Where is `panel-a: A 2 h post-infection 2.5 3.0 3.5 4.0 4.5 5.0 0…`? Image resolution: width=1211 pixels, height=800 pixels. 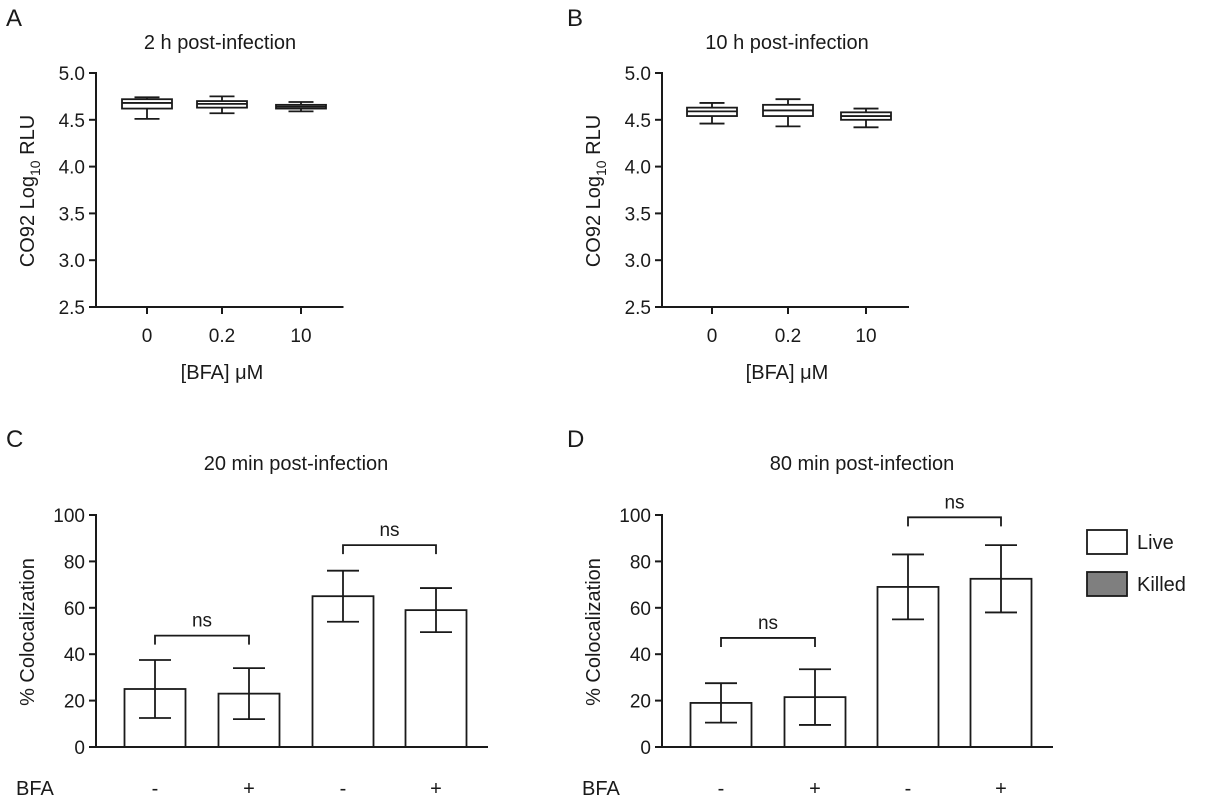 panel-a: A 2 h post-infection 2.5 3.0 3.5 4.0 4.5 5.0 0… is located at coordinates (175, 194).